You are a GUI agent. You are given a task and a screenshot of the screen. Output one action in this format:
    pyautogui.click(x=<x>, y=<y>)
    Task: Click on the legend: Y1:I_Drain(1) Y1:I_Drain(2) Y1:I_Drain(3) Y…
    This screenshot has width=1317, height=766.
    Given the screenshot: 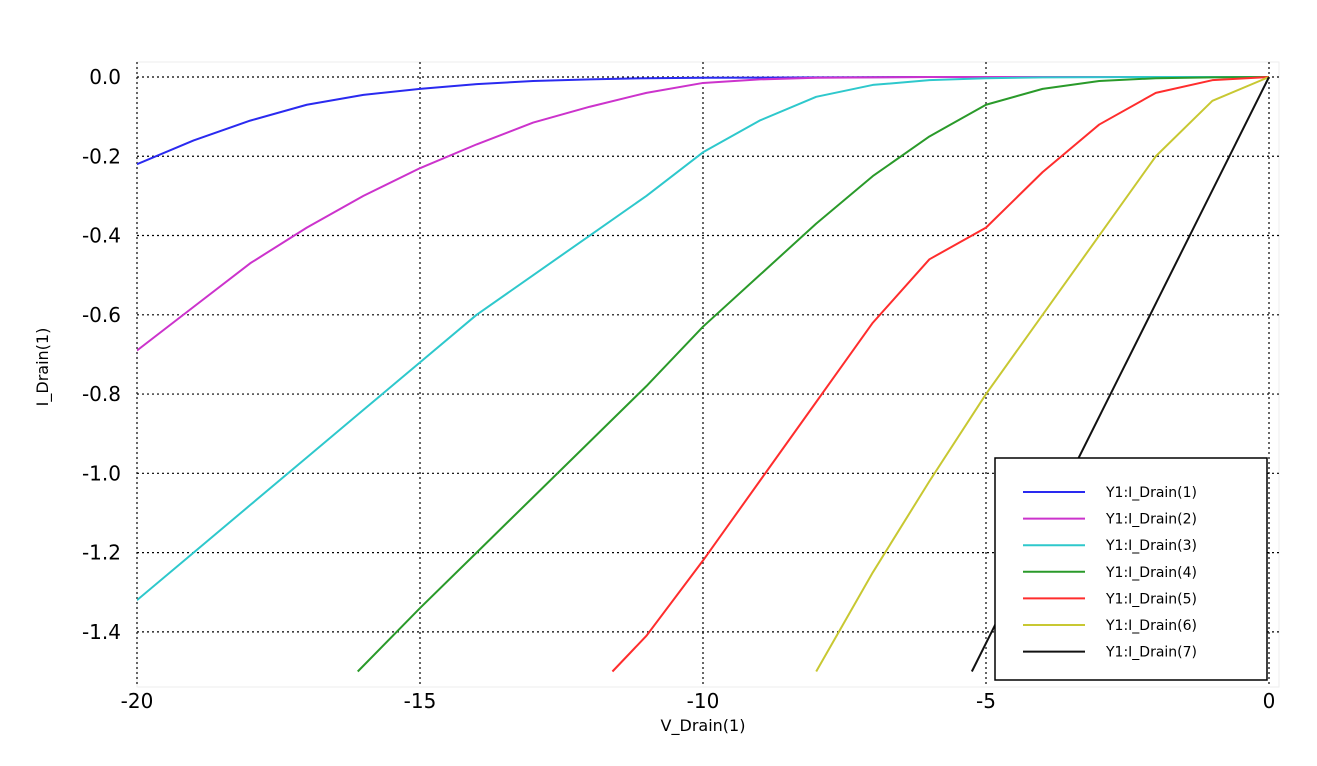 What is the action you would take?
    pyautogui.click(x=1131, y=569)
    